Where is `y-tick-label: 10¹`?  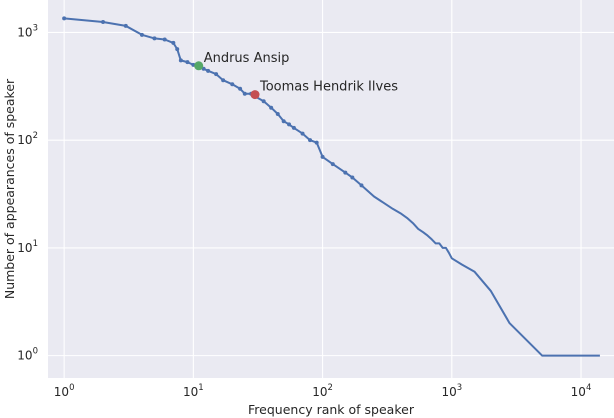
y-tick-label: 10¹ is located at coordinates (27, 247).